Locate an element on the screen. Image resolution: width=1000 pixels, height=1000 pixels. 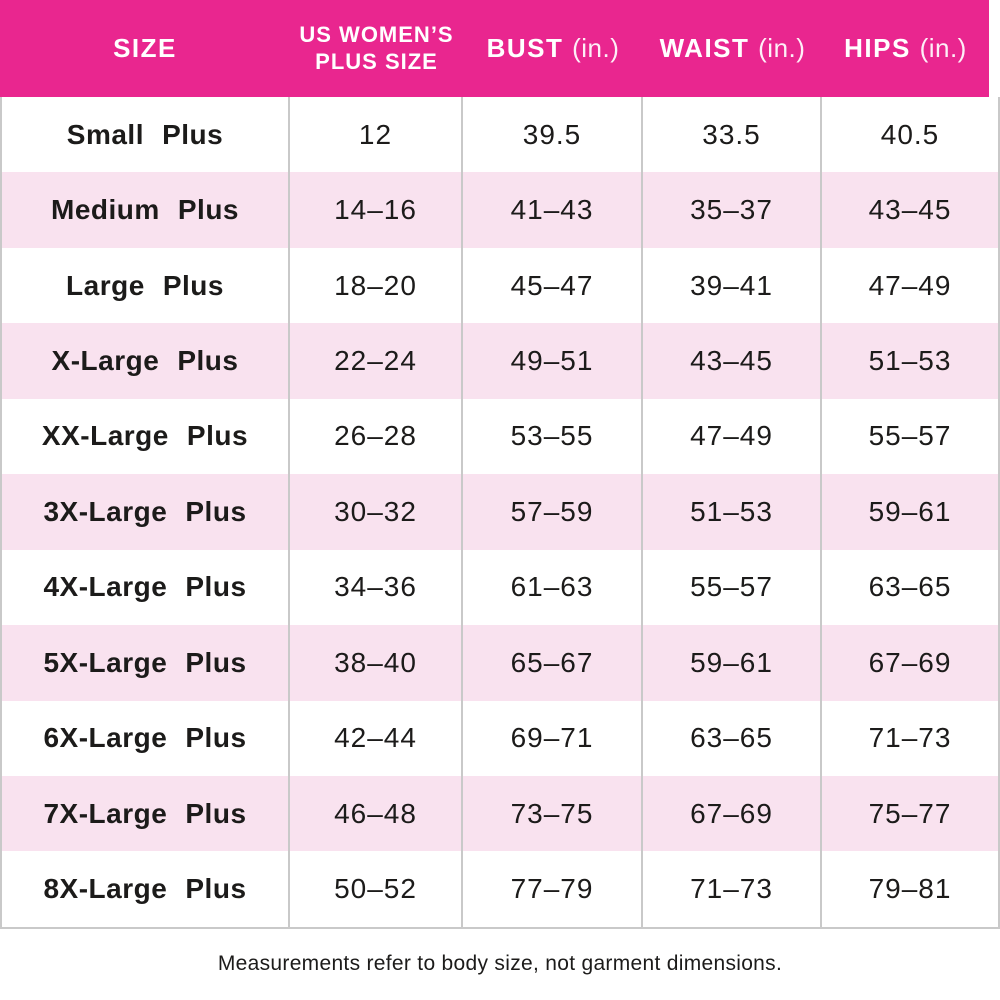
table-row: 6X-Large Plus 42–44 69–71 63–65 71–73 is located at coordinates (500, 738).